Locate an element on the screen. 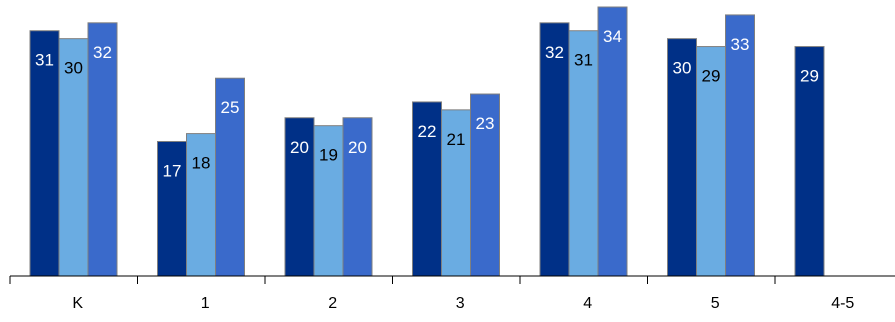  value-label-3-series-1: 22 is located at coordinates (427, 131).